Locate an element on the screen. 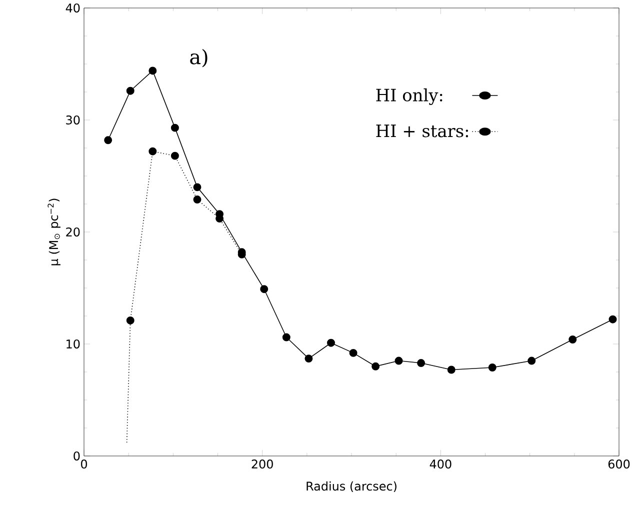 The height and width of the screenshot is (527, 636). y-tick-label: 30 is located at coordinates (73, 120).